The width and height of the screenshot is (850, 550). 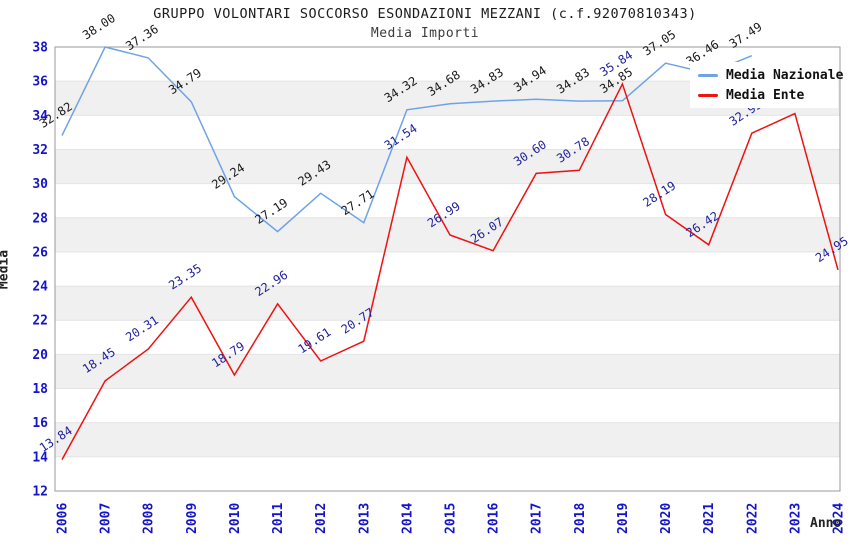 I want to click on y-tick-label: 36, so click(x=40, y=82).